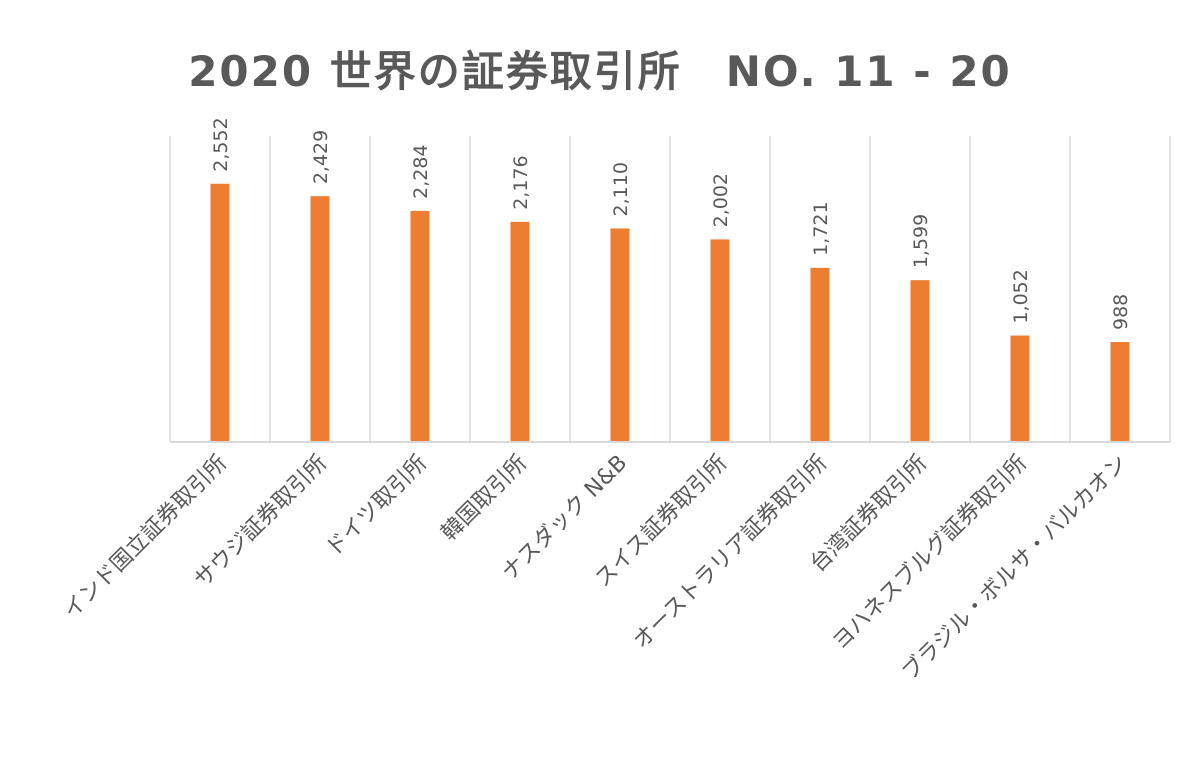  I want to click on data-label: 988, so click(1121, 312).